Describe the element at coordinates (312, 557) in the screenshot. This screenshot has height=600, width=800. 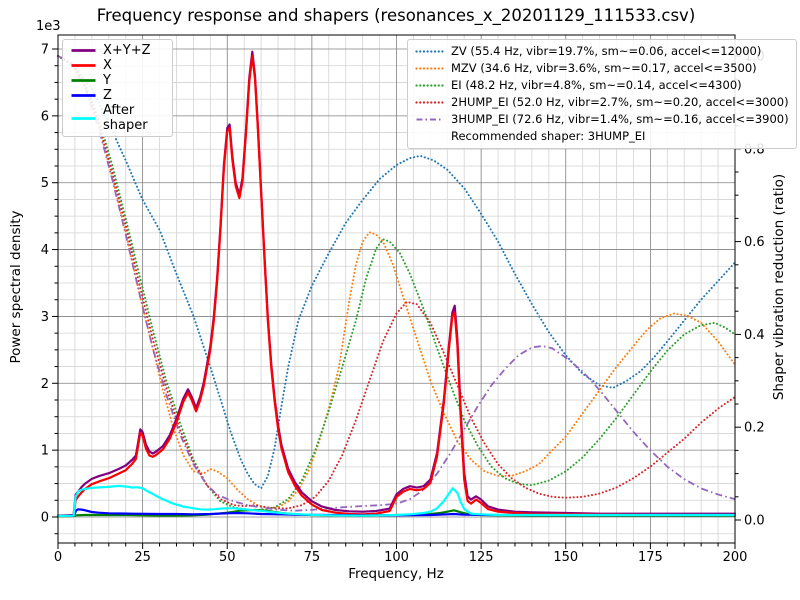
I see `svg-text: 75` at that location.